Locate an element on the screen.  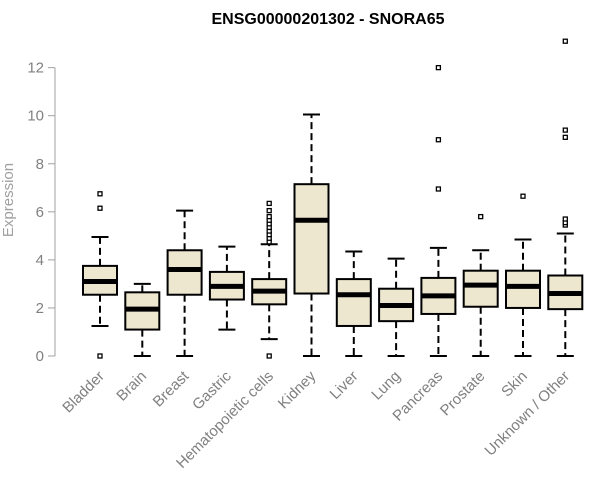
box-liver is located at coordinates (353, 303).